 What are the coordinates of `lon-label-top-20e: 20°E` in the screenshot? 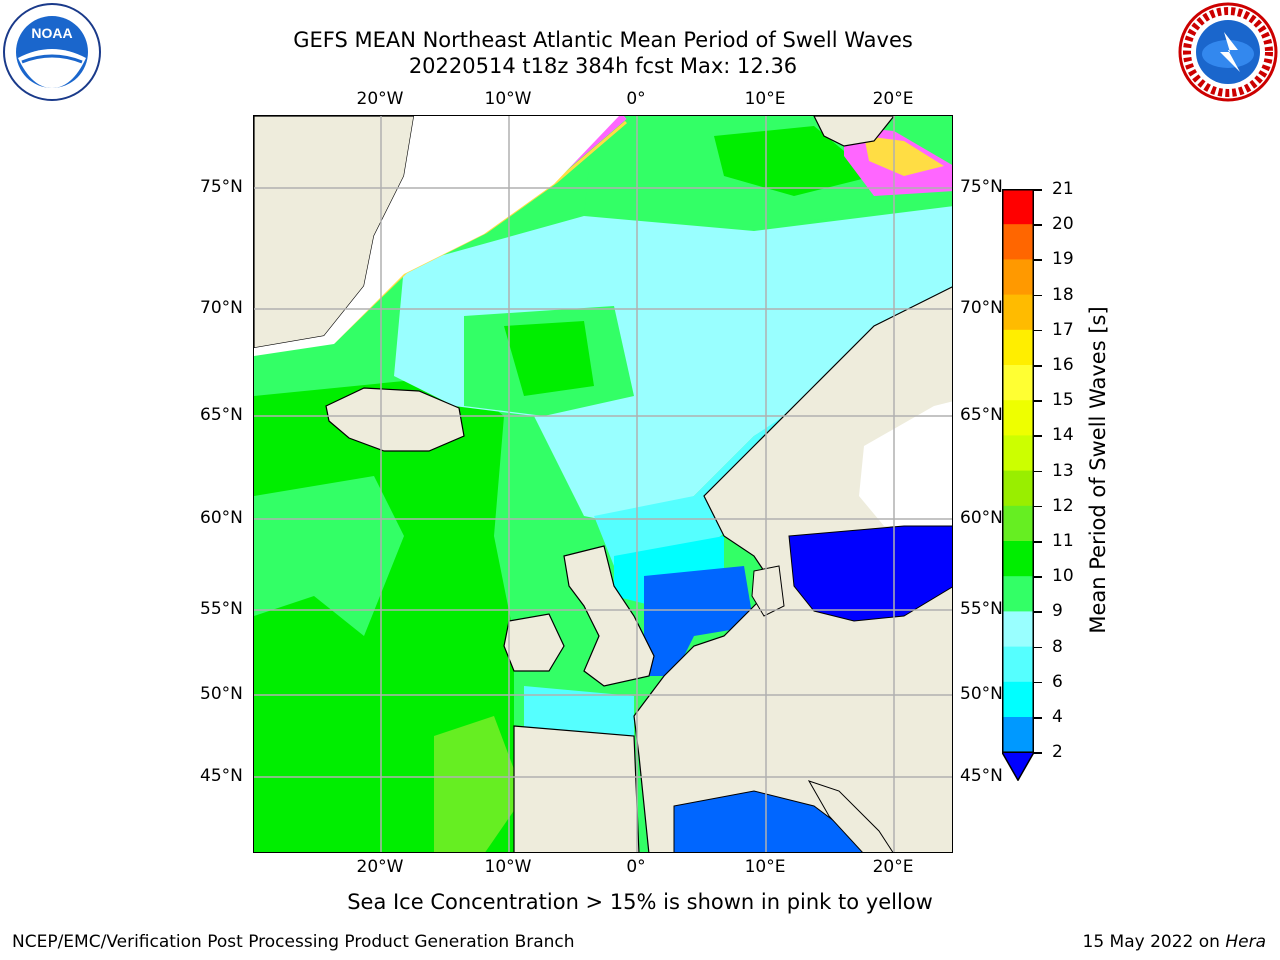 It's located at (893, 99).